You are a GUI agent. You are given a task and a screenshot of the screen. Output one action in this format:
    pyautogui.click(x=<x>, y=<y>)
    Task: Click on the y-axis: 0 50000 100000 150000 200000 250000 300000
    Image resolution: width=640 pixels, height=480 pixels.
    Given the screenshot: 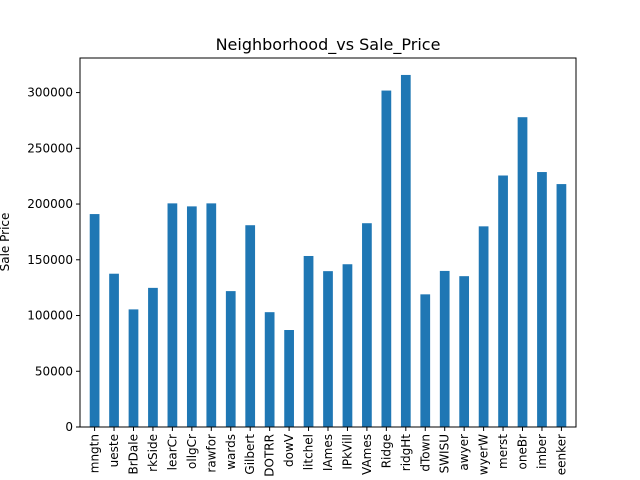 What is the action you would take?
    pyautogui.click(x=53, y=260)
    